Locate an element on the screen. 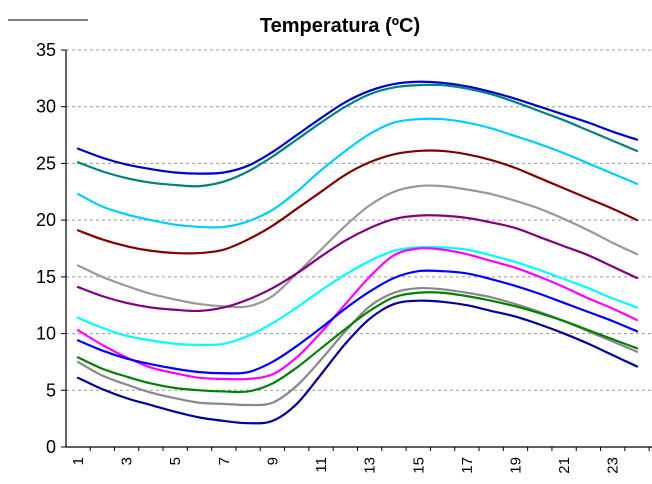 This screenshot has width=652, height=484. y-tick-label: 35 is located at coordinates (46, 50).